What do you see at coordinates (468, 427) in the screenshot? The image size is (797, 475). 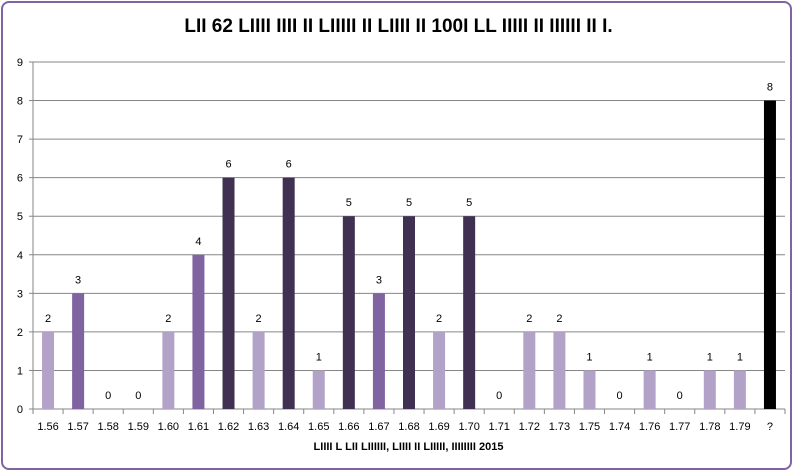 I see `x-tick-label: 1.70` at bounding box center [468, 427].